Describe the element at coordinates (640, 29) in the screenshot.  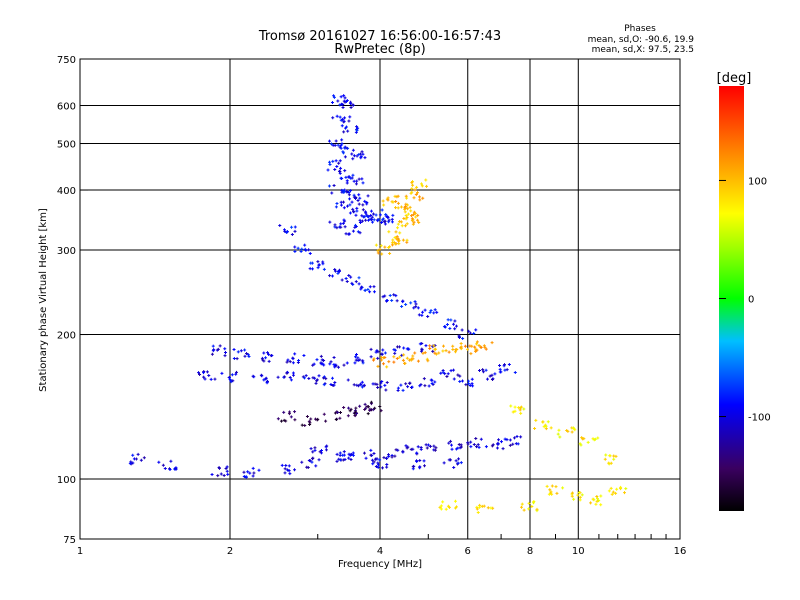
I see `phase-header: Phases` at that location.